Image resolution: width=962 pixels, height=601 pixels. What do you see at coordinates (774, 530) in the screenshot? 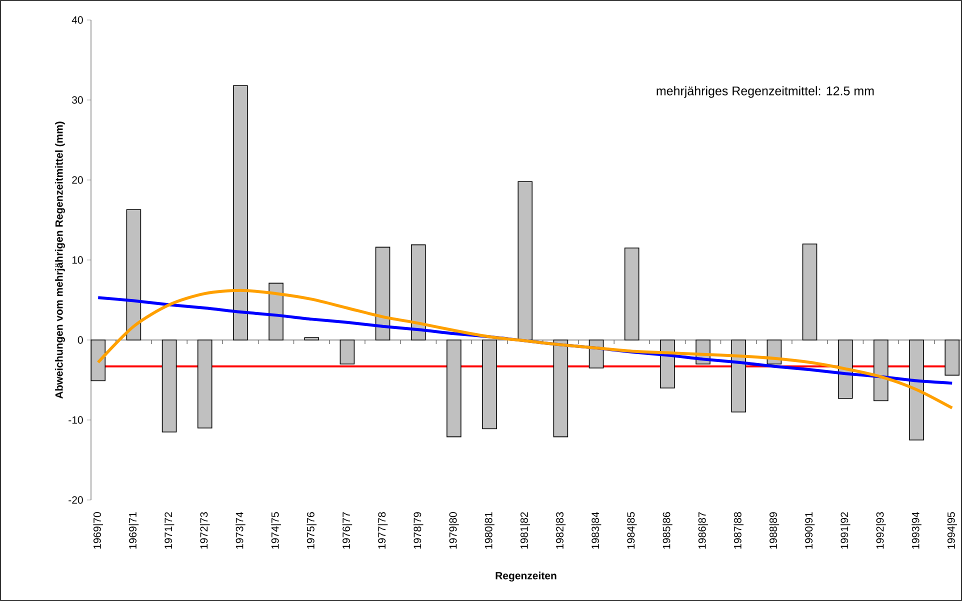
I see `x-tick-label: 1988|89` at bounding box center [774, 530].